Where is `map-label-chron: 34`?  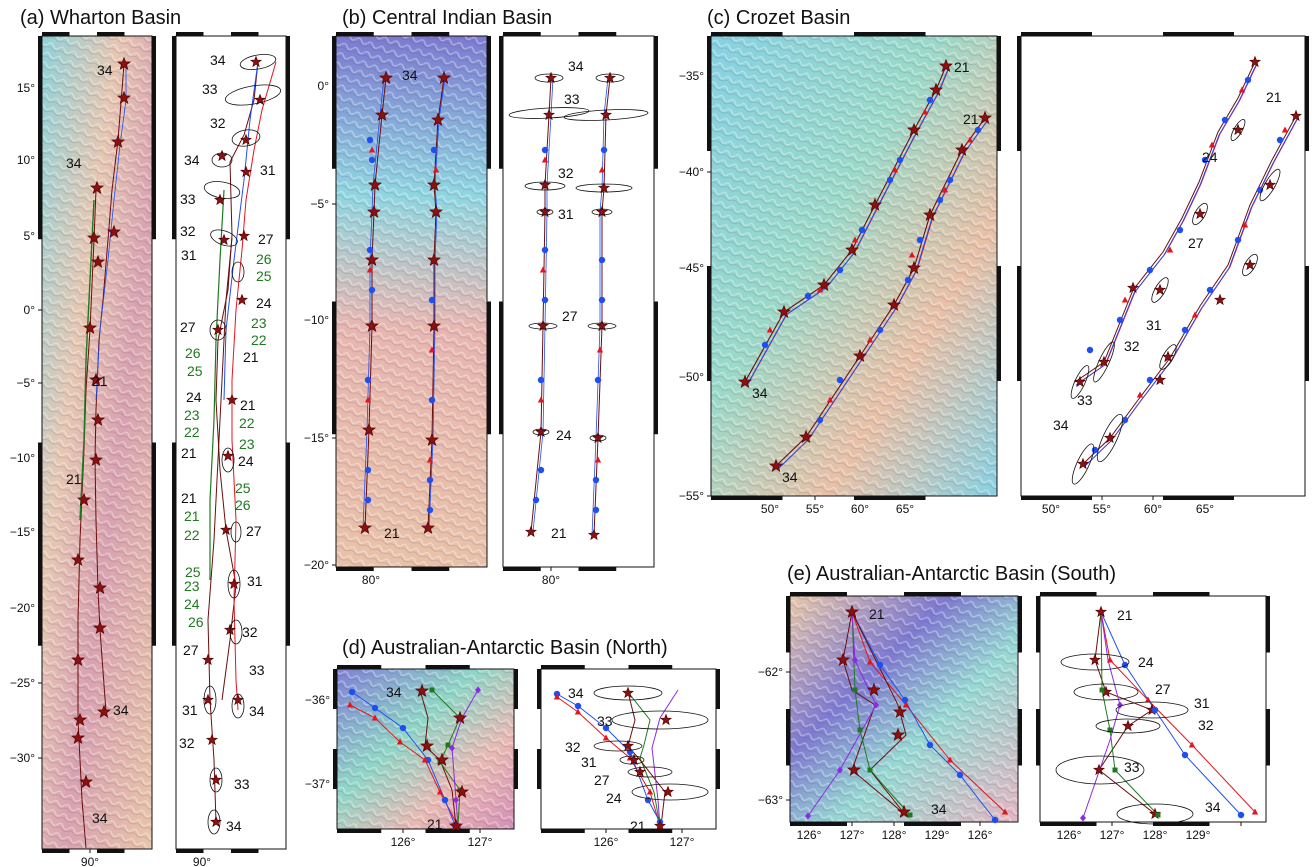 map-label-chron: 34 is located at coordinates (790, 477).